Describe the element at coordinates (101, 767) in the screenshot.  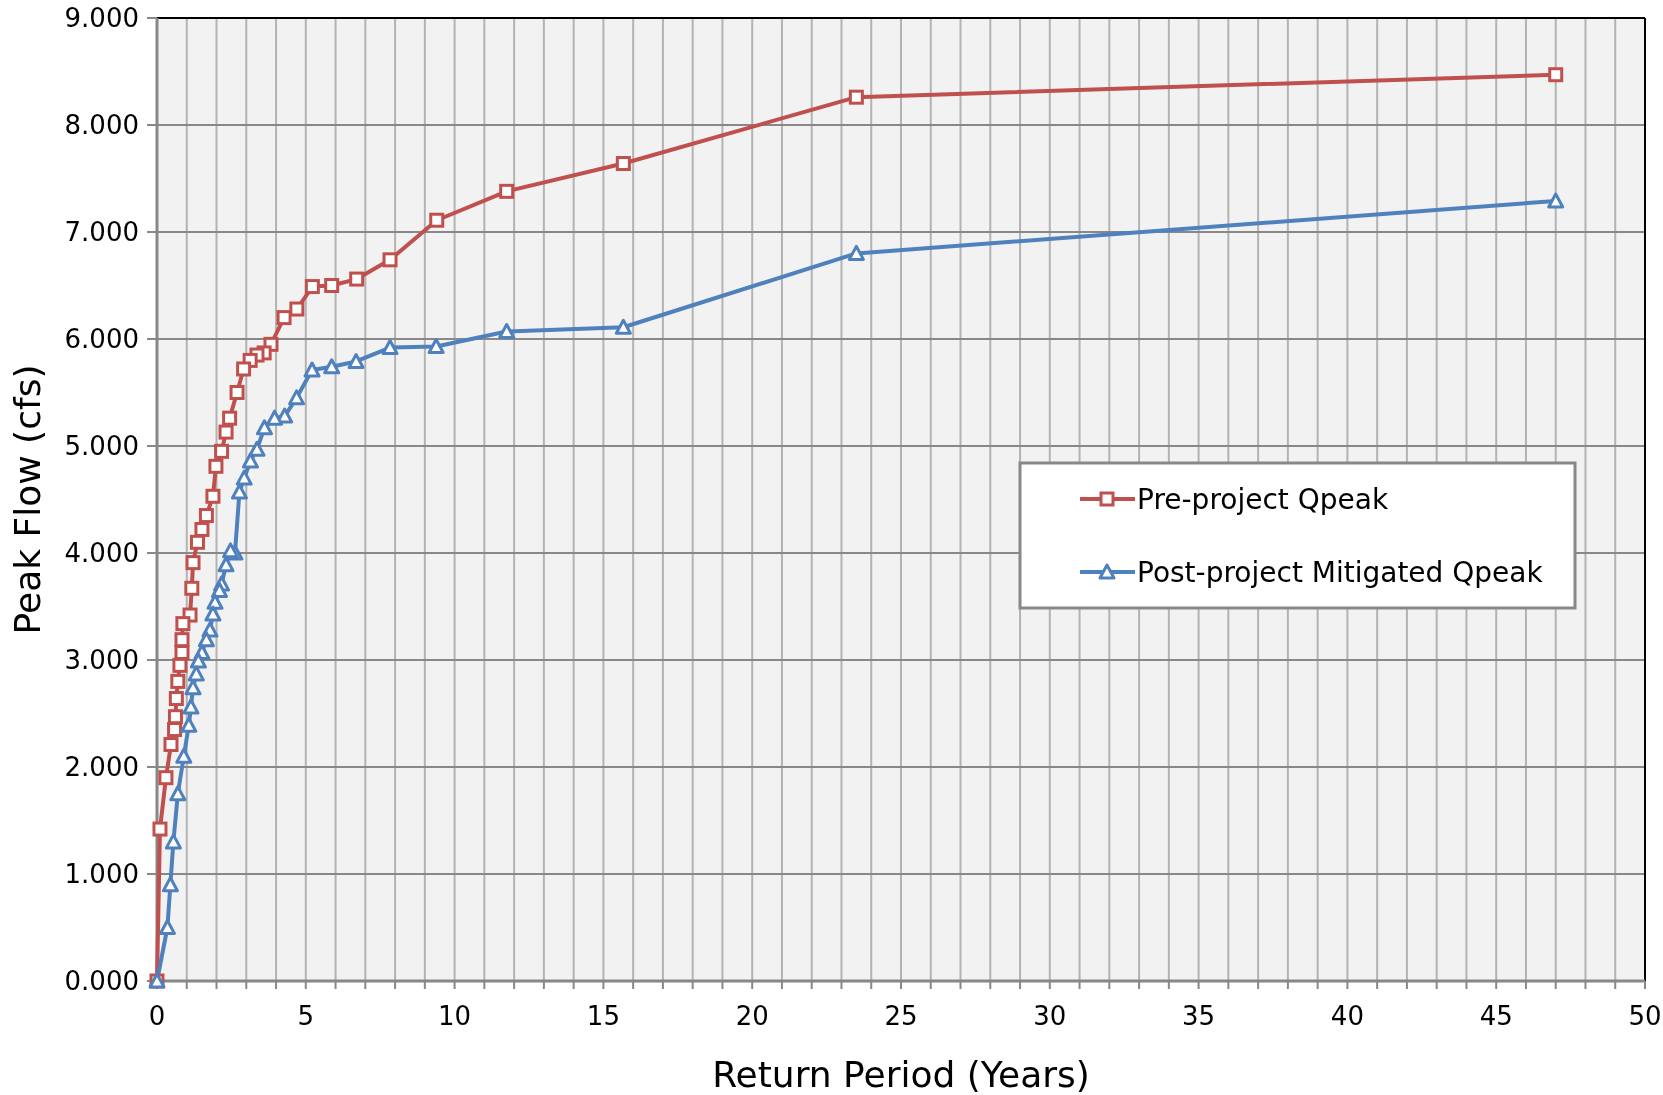
I see `y-tick-label: 2.000` at that location.